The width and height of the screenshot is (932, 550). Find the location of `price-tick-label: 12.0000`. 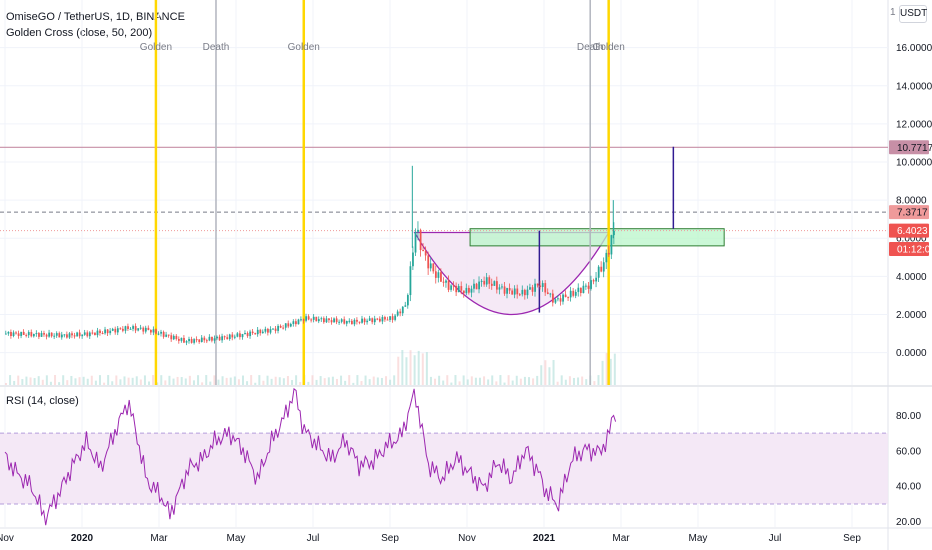

price-tick-label: 12.0000 is located at coordinates (914, 124).